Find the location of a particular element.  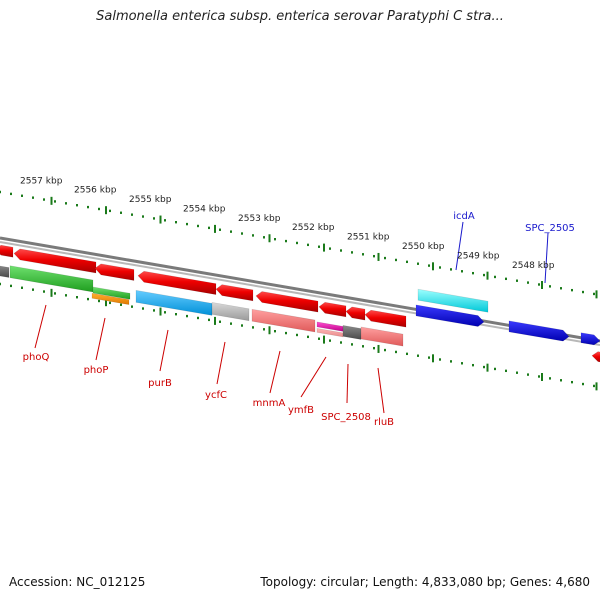

gene-label: phoP is located at coordinates (96, 370).